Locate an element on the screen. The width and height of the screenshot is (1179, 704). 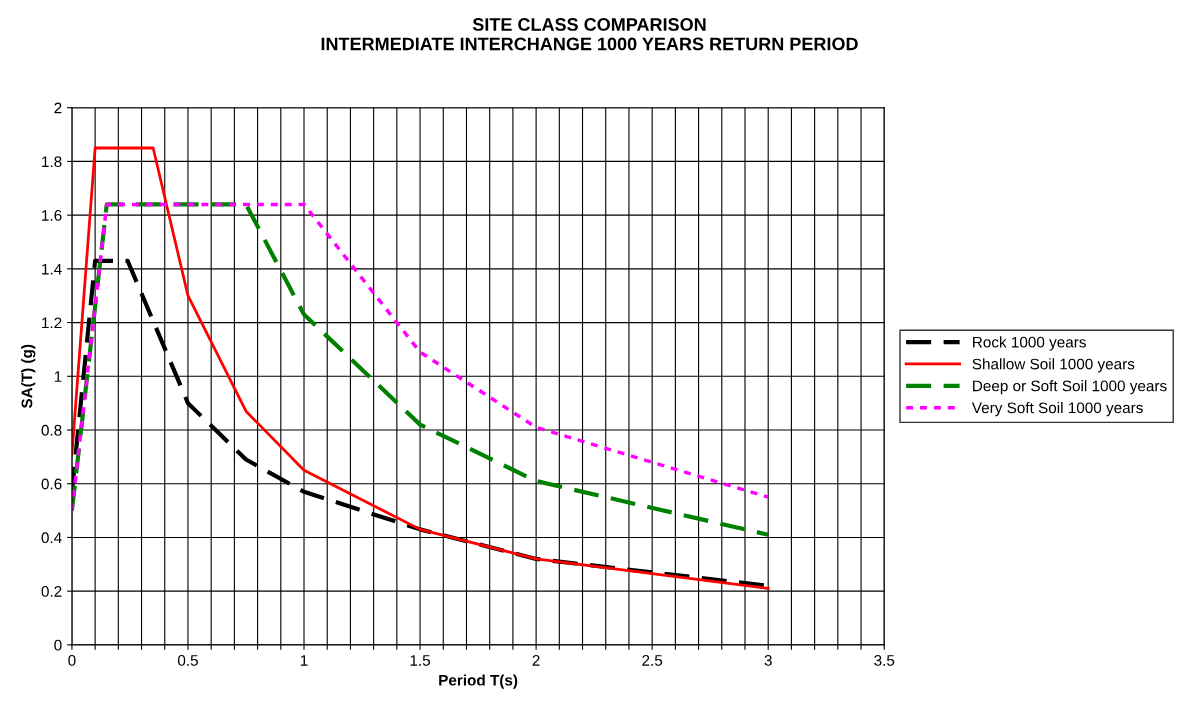
x-tick-label: 3.5 is located at coordinates (884, 660).